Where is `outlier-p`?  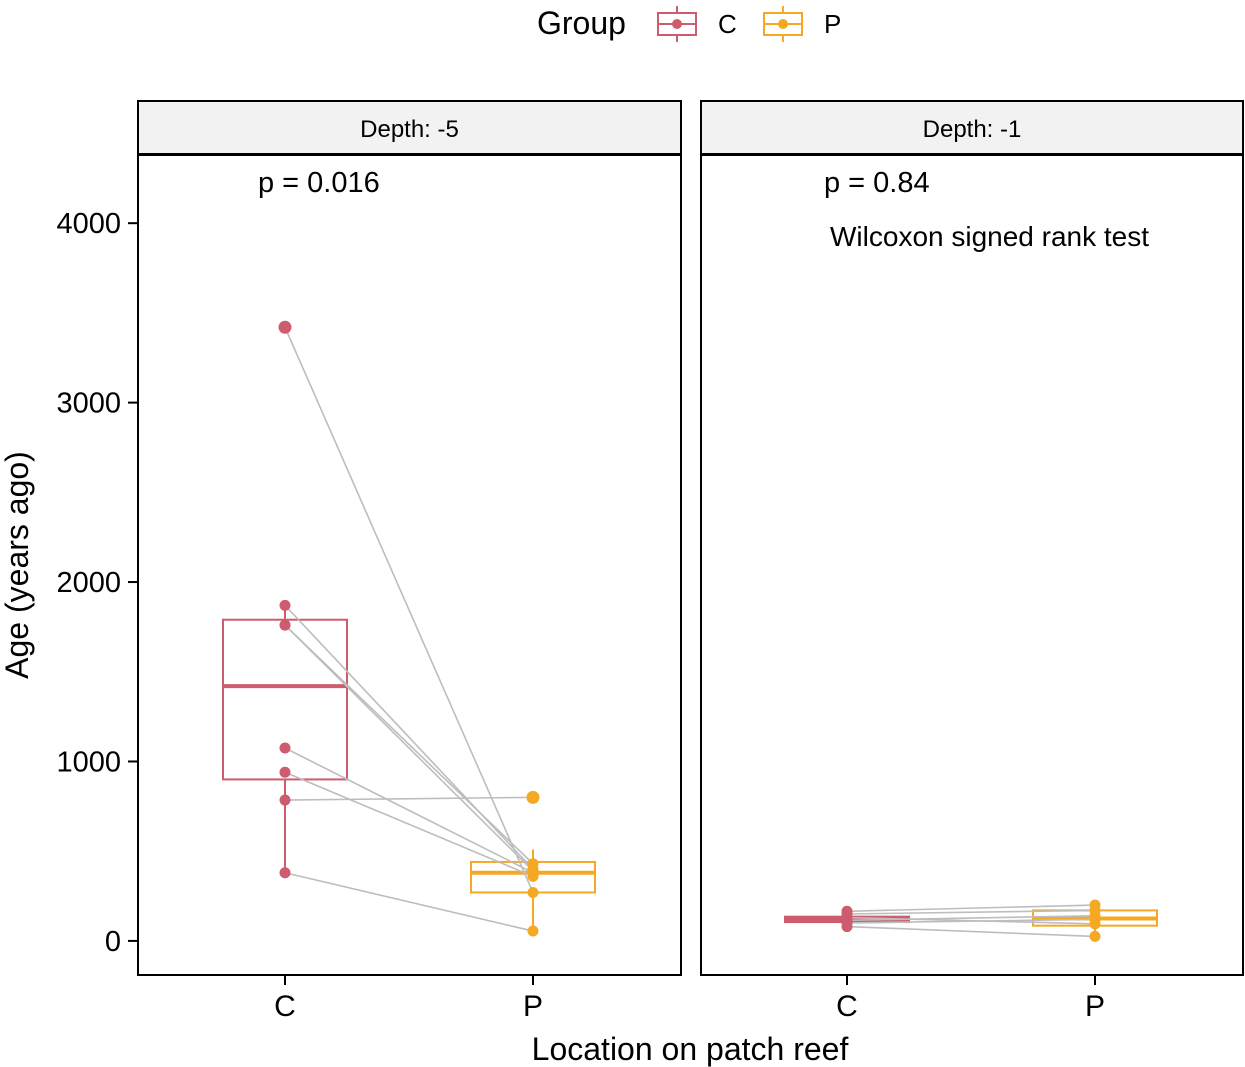
outlier-p is located at coordinates (533, 797).